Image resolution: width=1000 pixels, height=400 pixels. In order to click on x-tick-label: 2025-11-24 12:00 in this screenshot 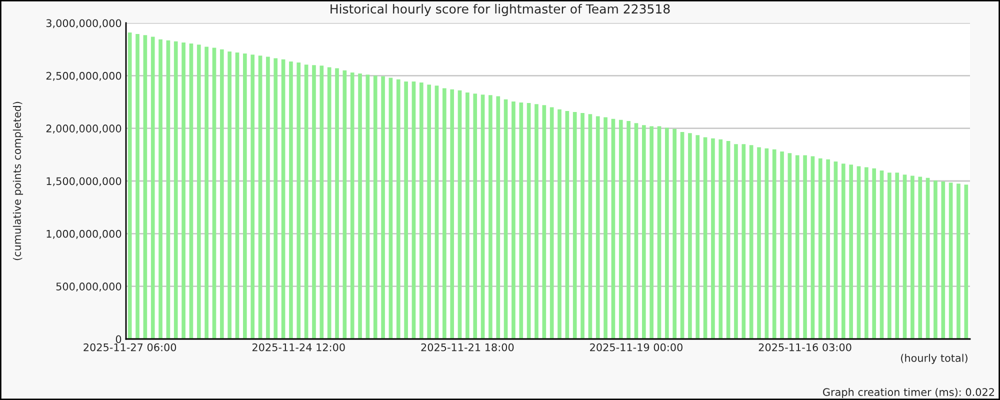, I will do `click(298, 347)`.